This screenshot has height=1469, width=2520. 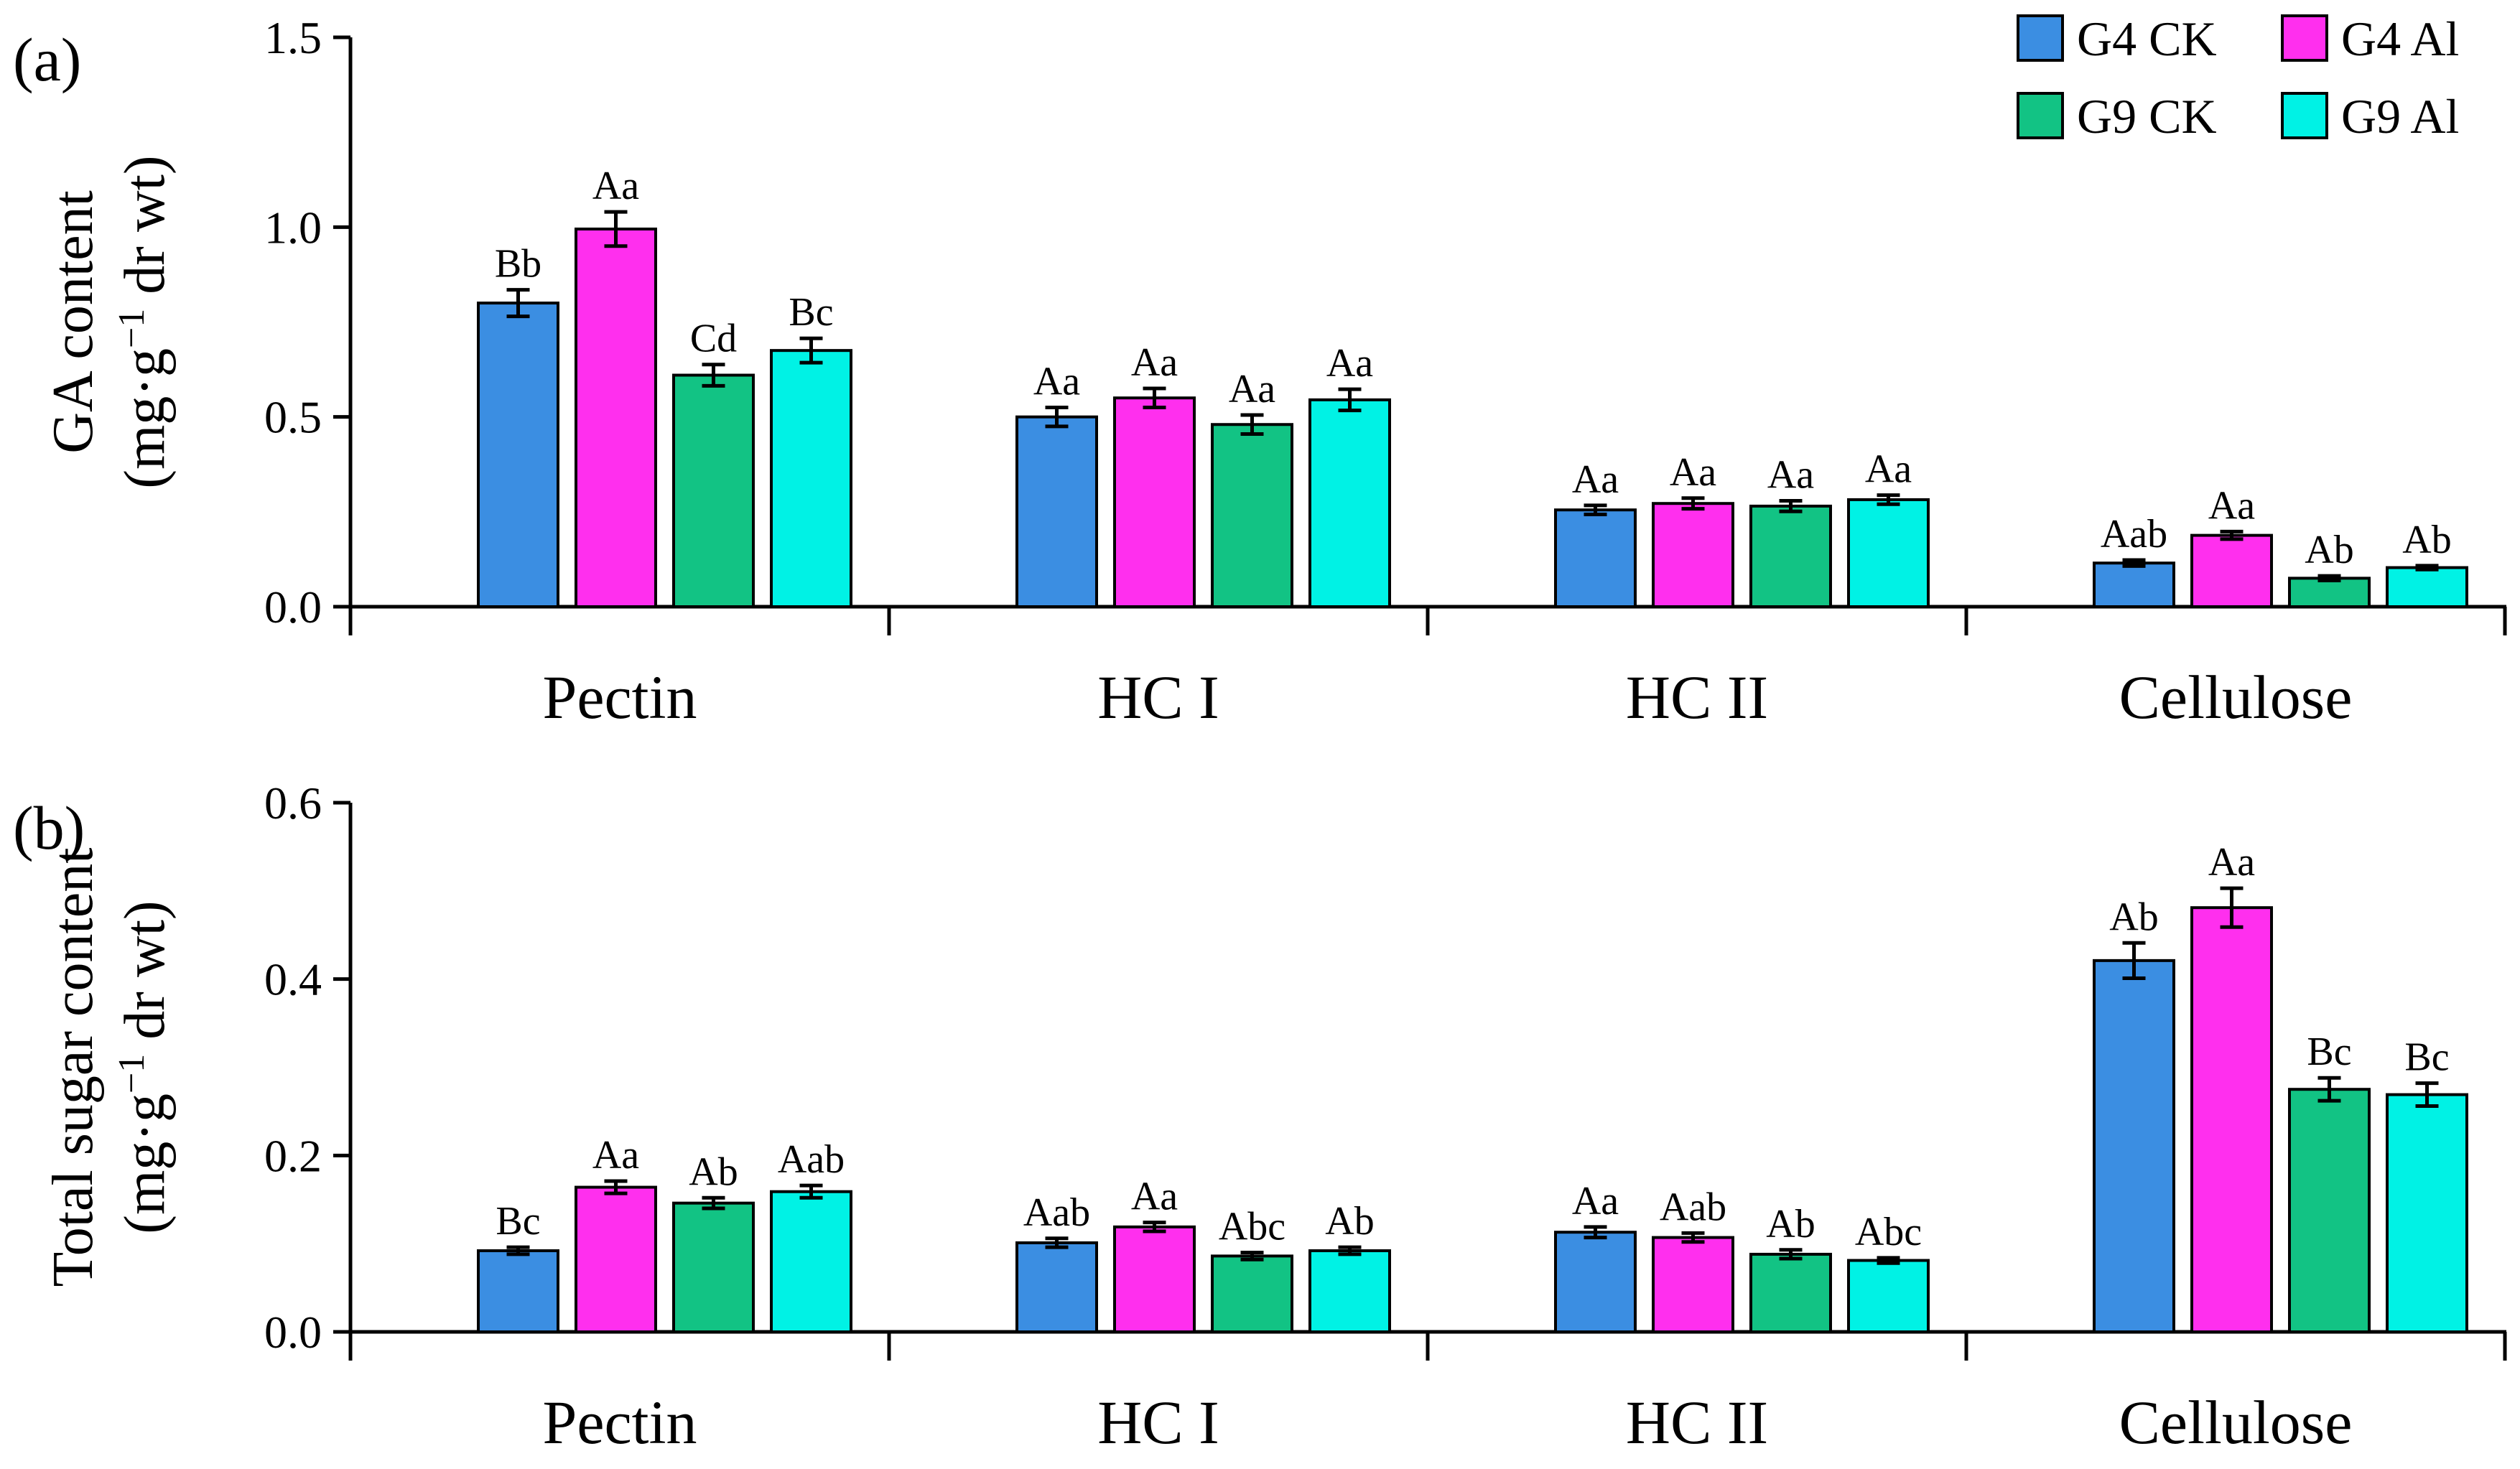 I want to click on legend-label: G9 Al, so click(x=2400, y=116).